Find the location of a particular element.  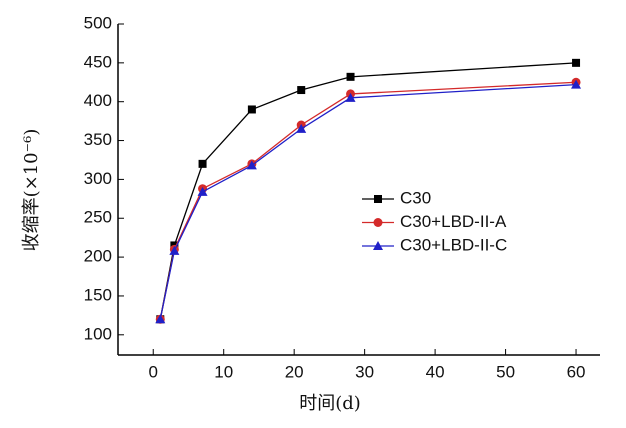

y-tick-label: 400 is located at coordinates (98, 100).